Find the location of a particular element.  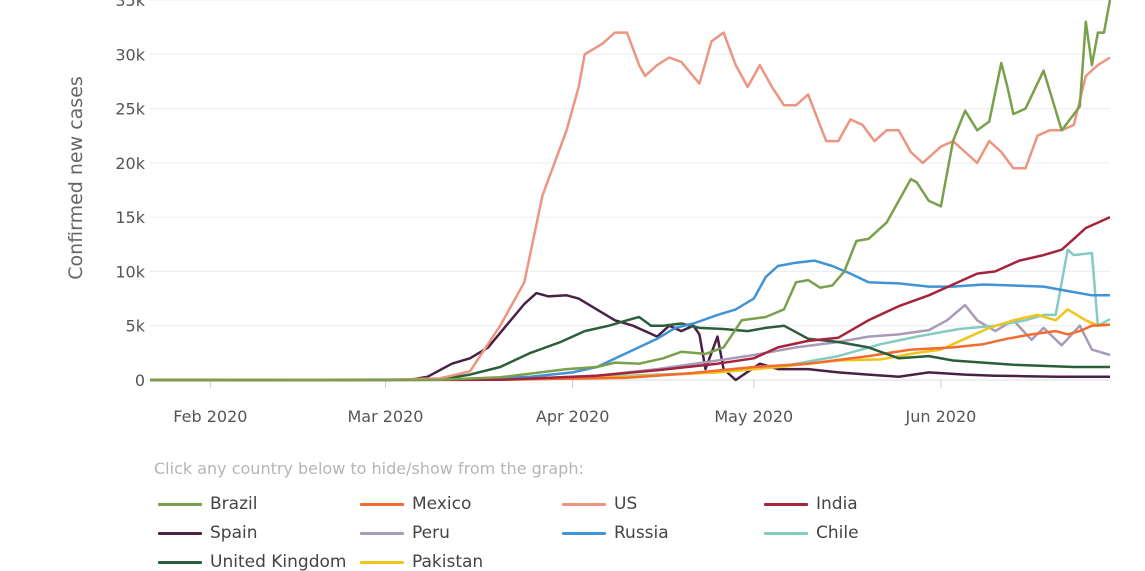

legend-item-india: India is located at coordinates (811, 504).